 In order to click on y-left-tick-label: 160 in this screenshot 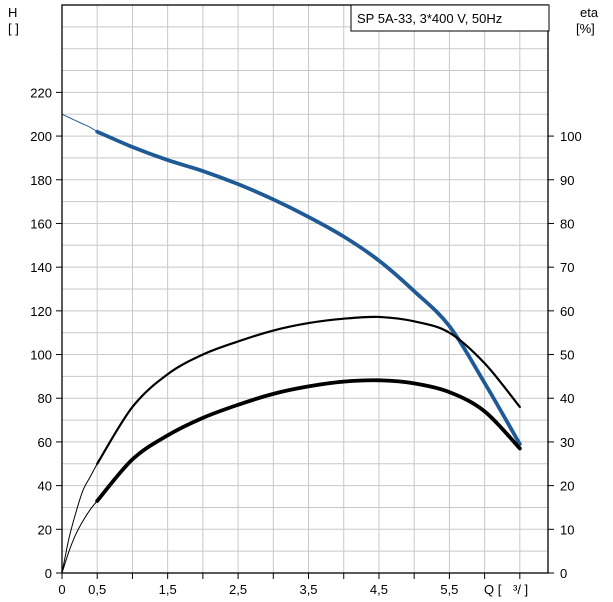, I will do `click(41, 223)`.